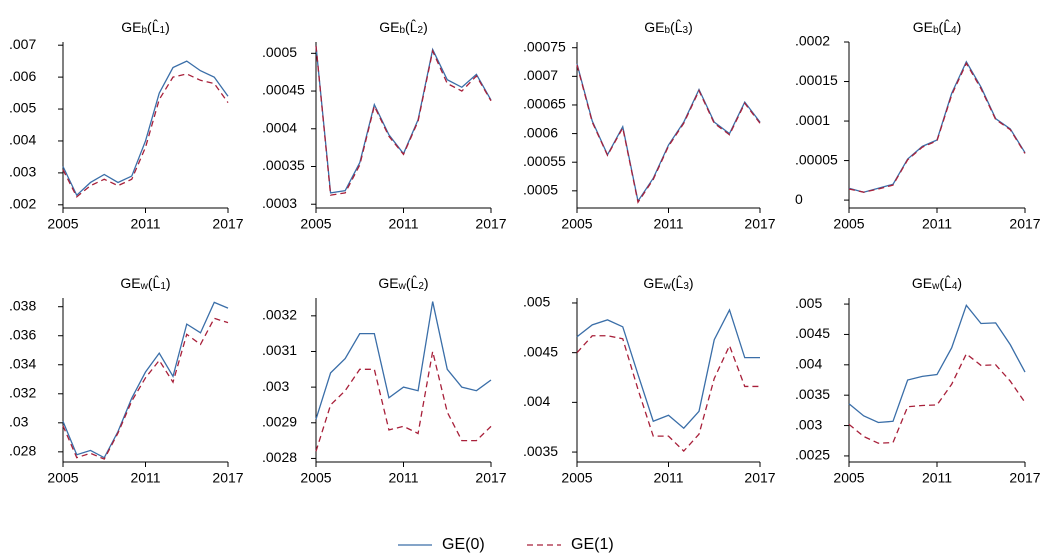  What do you see at coordinates (544, 104) in the screenshot?
I see `y-tick-label: .00065` at bounding box center [544, 104].